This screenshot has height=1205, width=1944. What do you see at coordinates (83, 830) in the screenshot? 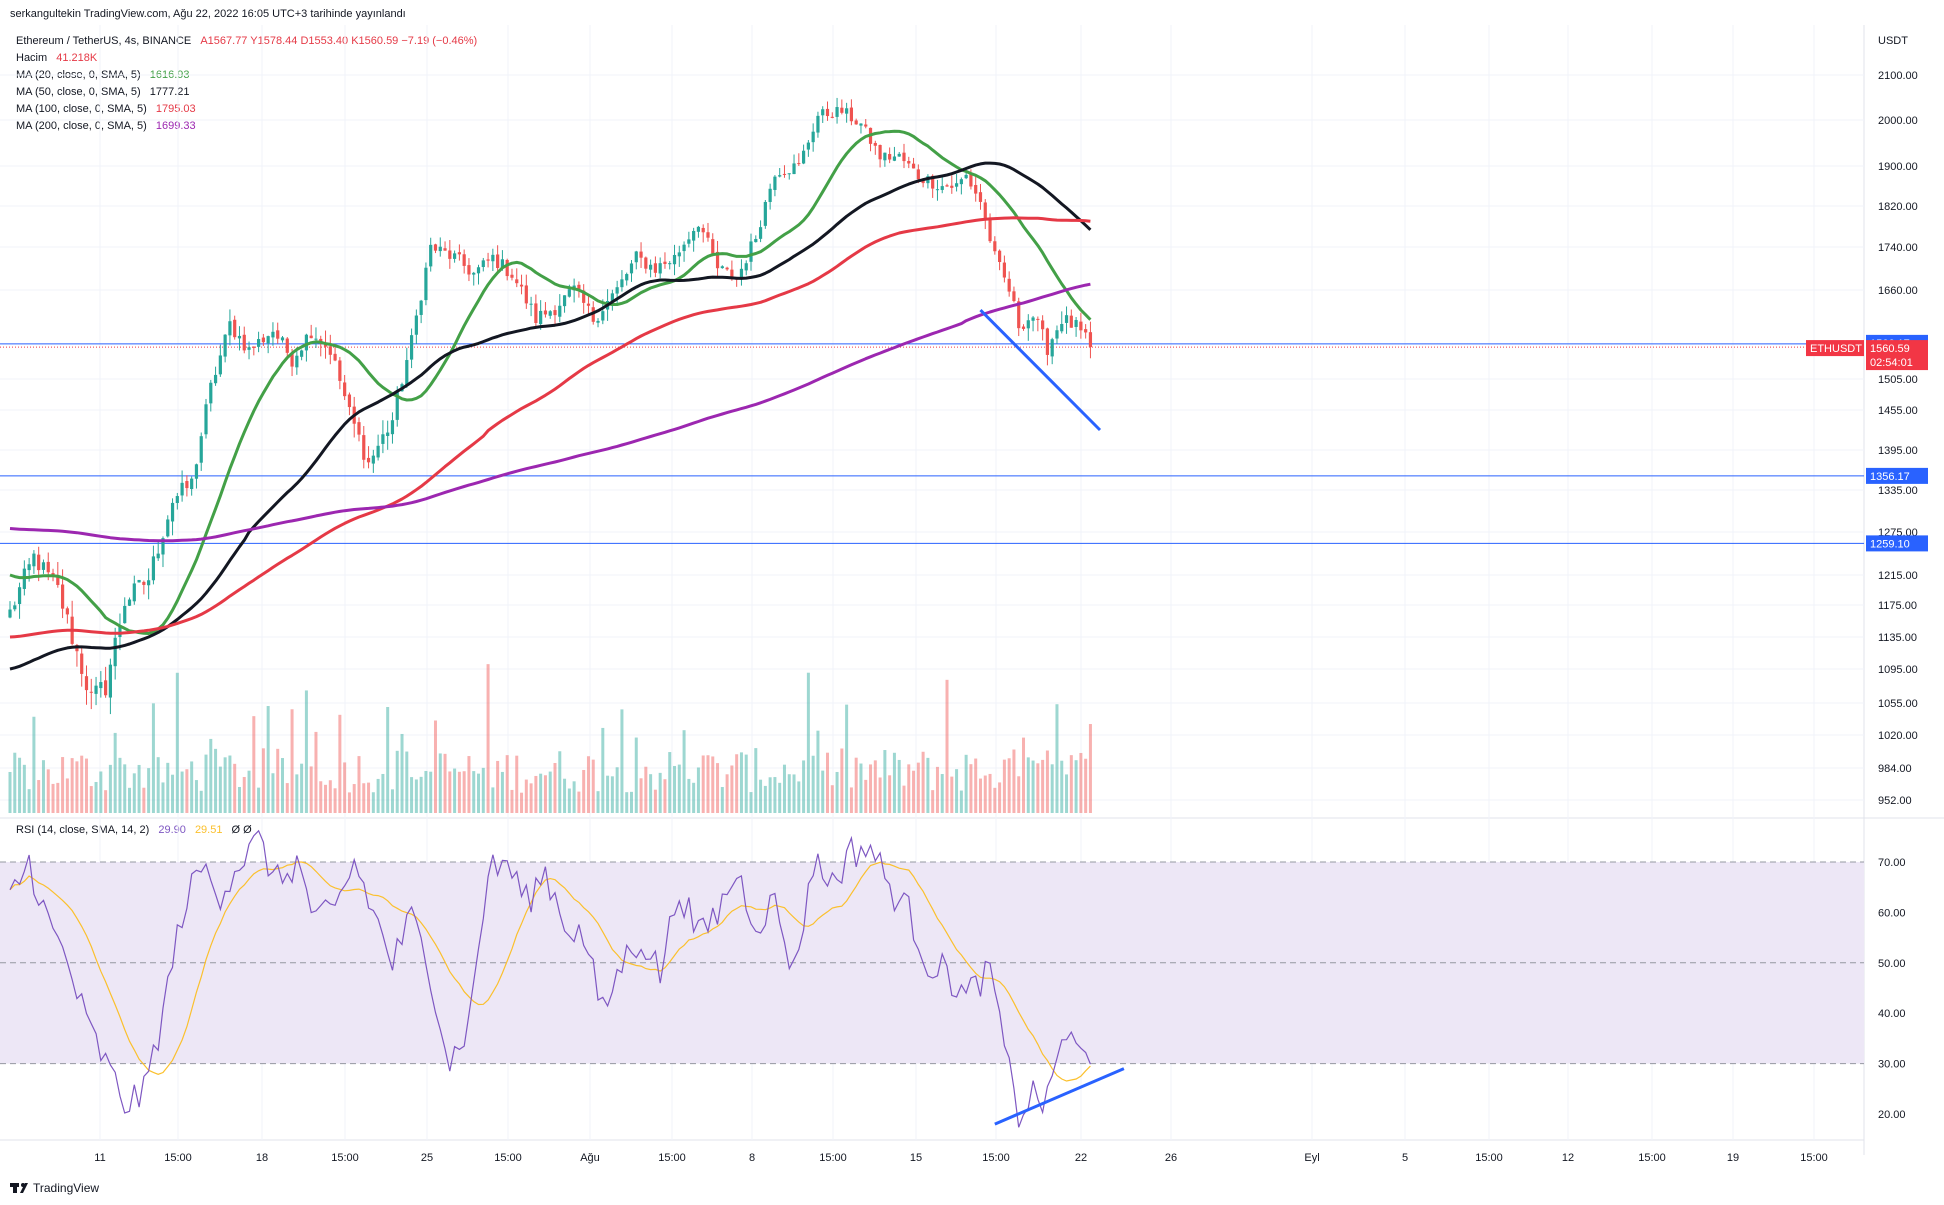
I see `rsi-label: RSI (14, close, SMA, 14, 2)` at bounding box center [83, 830].